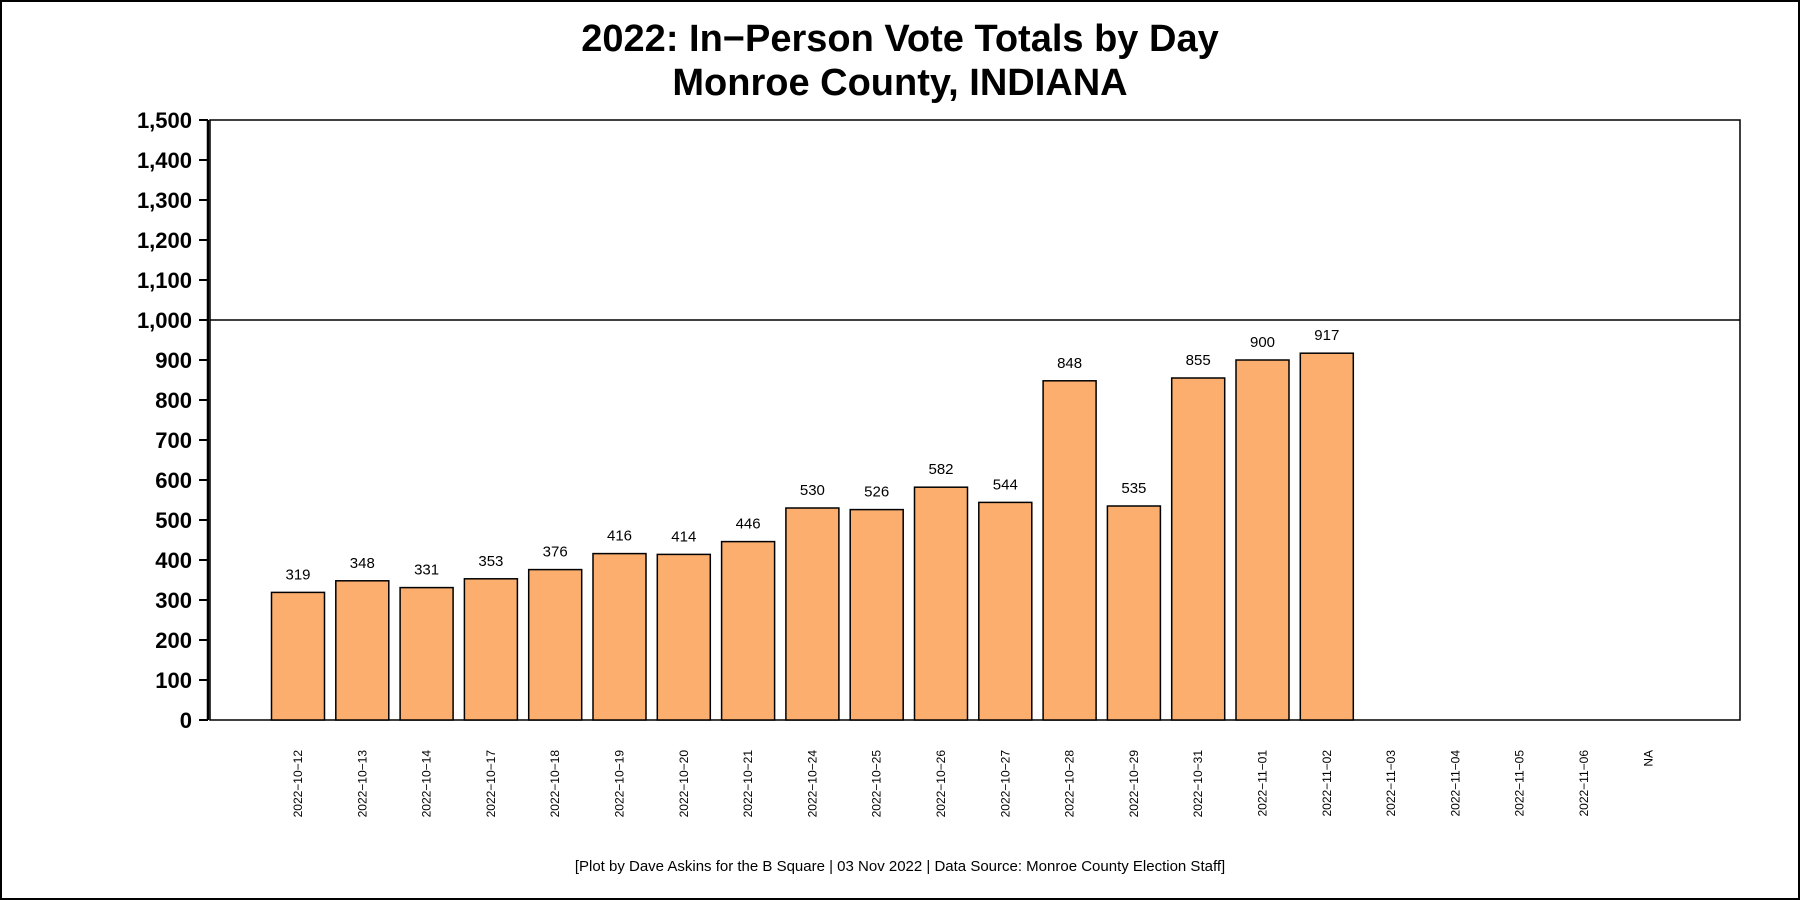 This screenshot has height=900, width=1800. What do you see at coordinates (877, 784) in the screenshot?
I see `x-tick-label: 2022−10−25` at bounding box center [877, 784].